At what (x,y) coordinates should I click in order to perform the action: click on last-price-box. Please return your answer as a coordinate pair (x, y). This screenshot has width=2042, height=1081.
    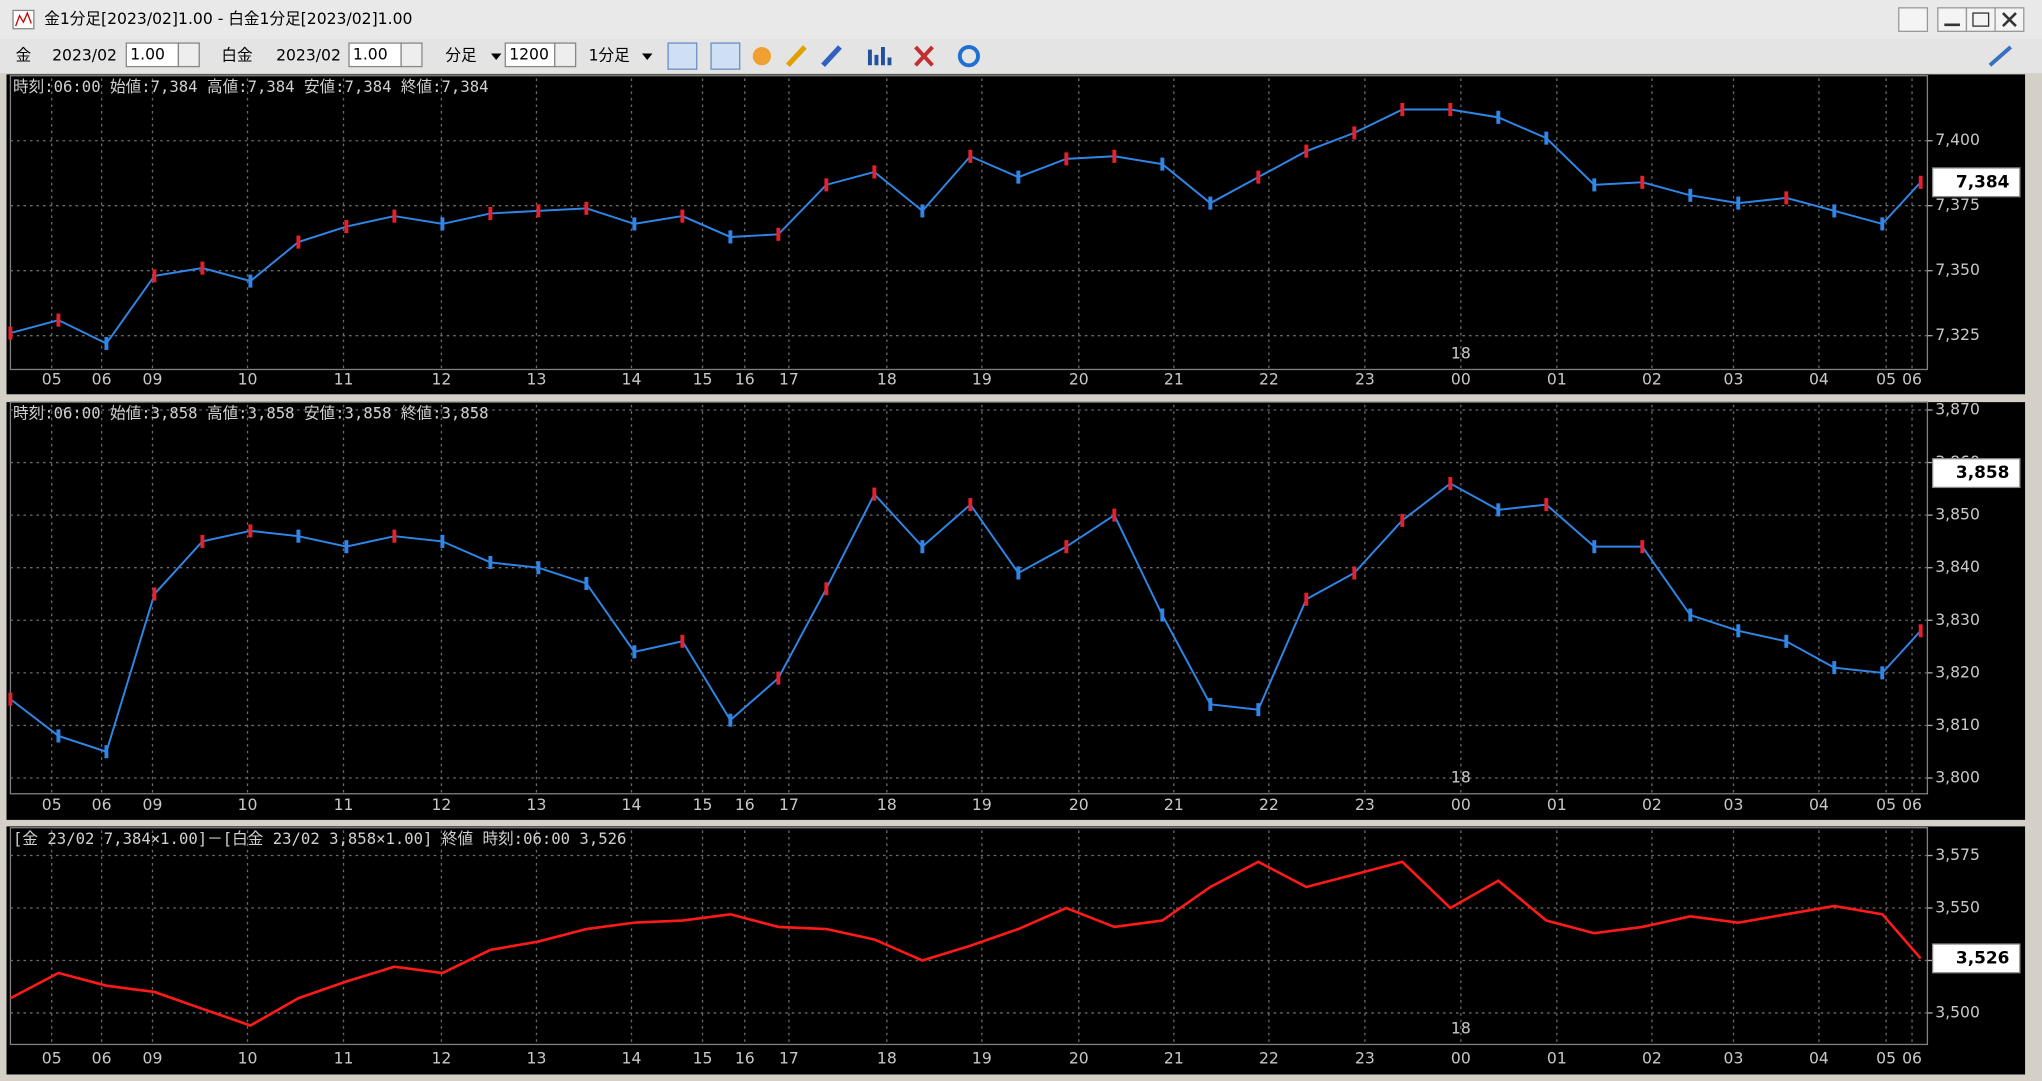
    Looking at the image, I should click on (1976, 182).